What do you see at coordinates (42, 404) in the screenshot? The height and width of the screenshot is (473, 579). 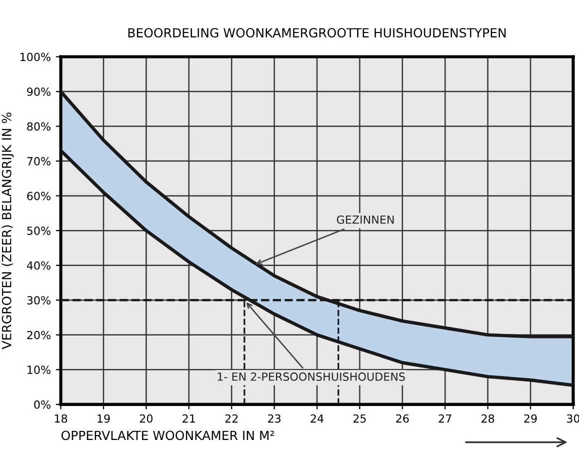 I see `y-tick-label: 0%` at bounding box center [42, 404].